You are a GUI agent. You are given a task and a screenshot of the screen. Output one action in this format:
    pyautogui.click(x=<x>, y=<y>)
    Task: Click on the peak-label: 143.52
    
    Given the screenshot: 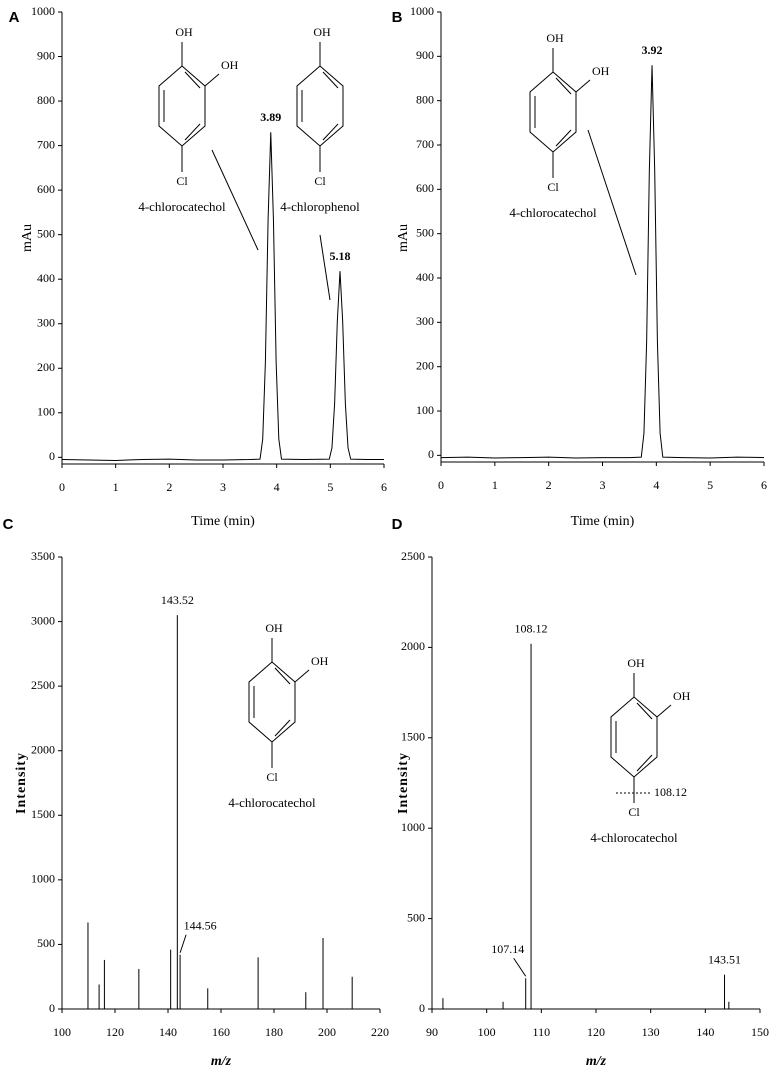 What is the action you would take?
    pyautogui.click(x=177, y=600)
    